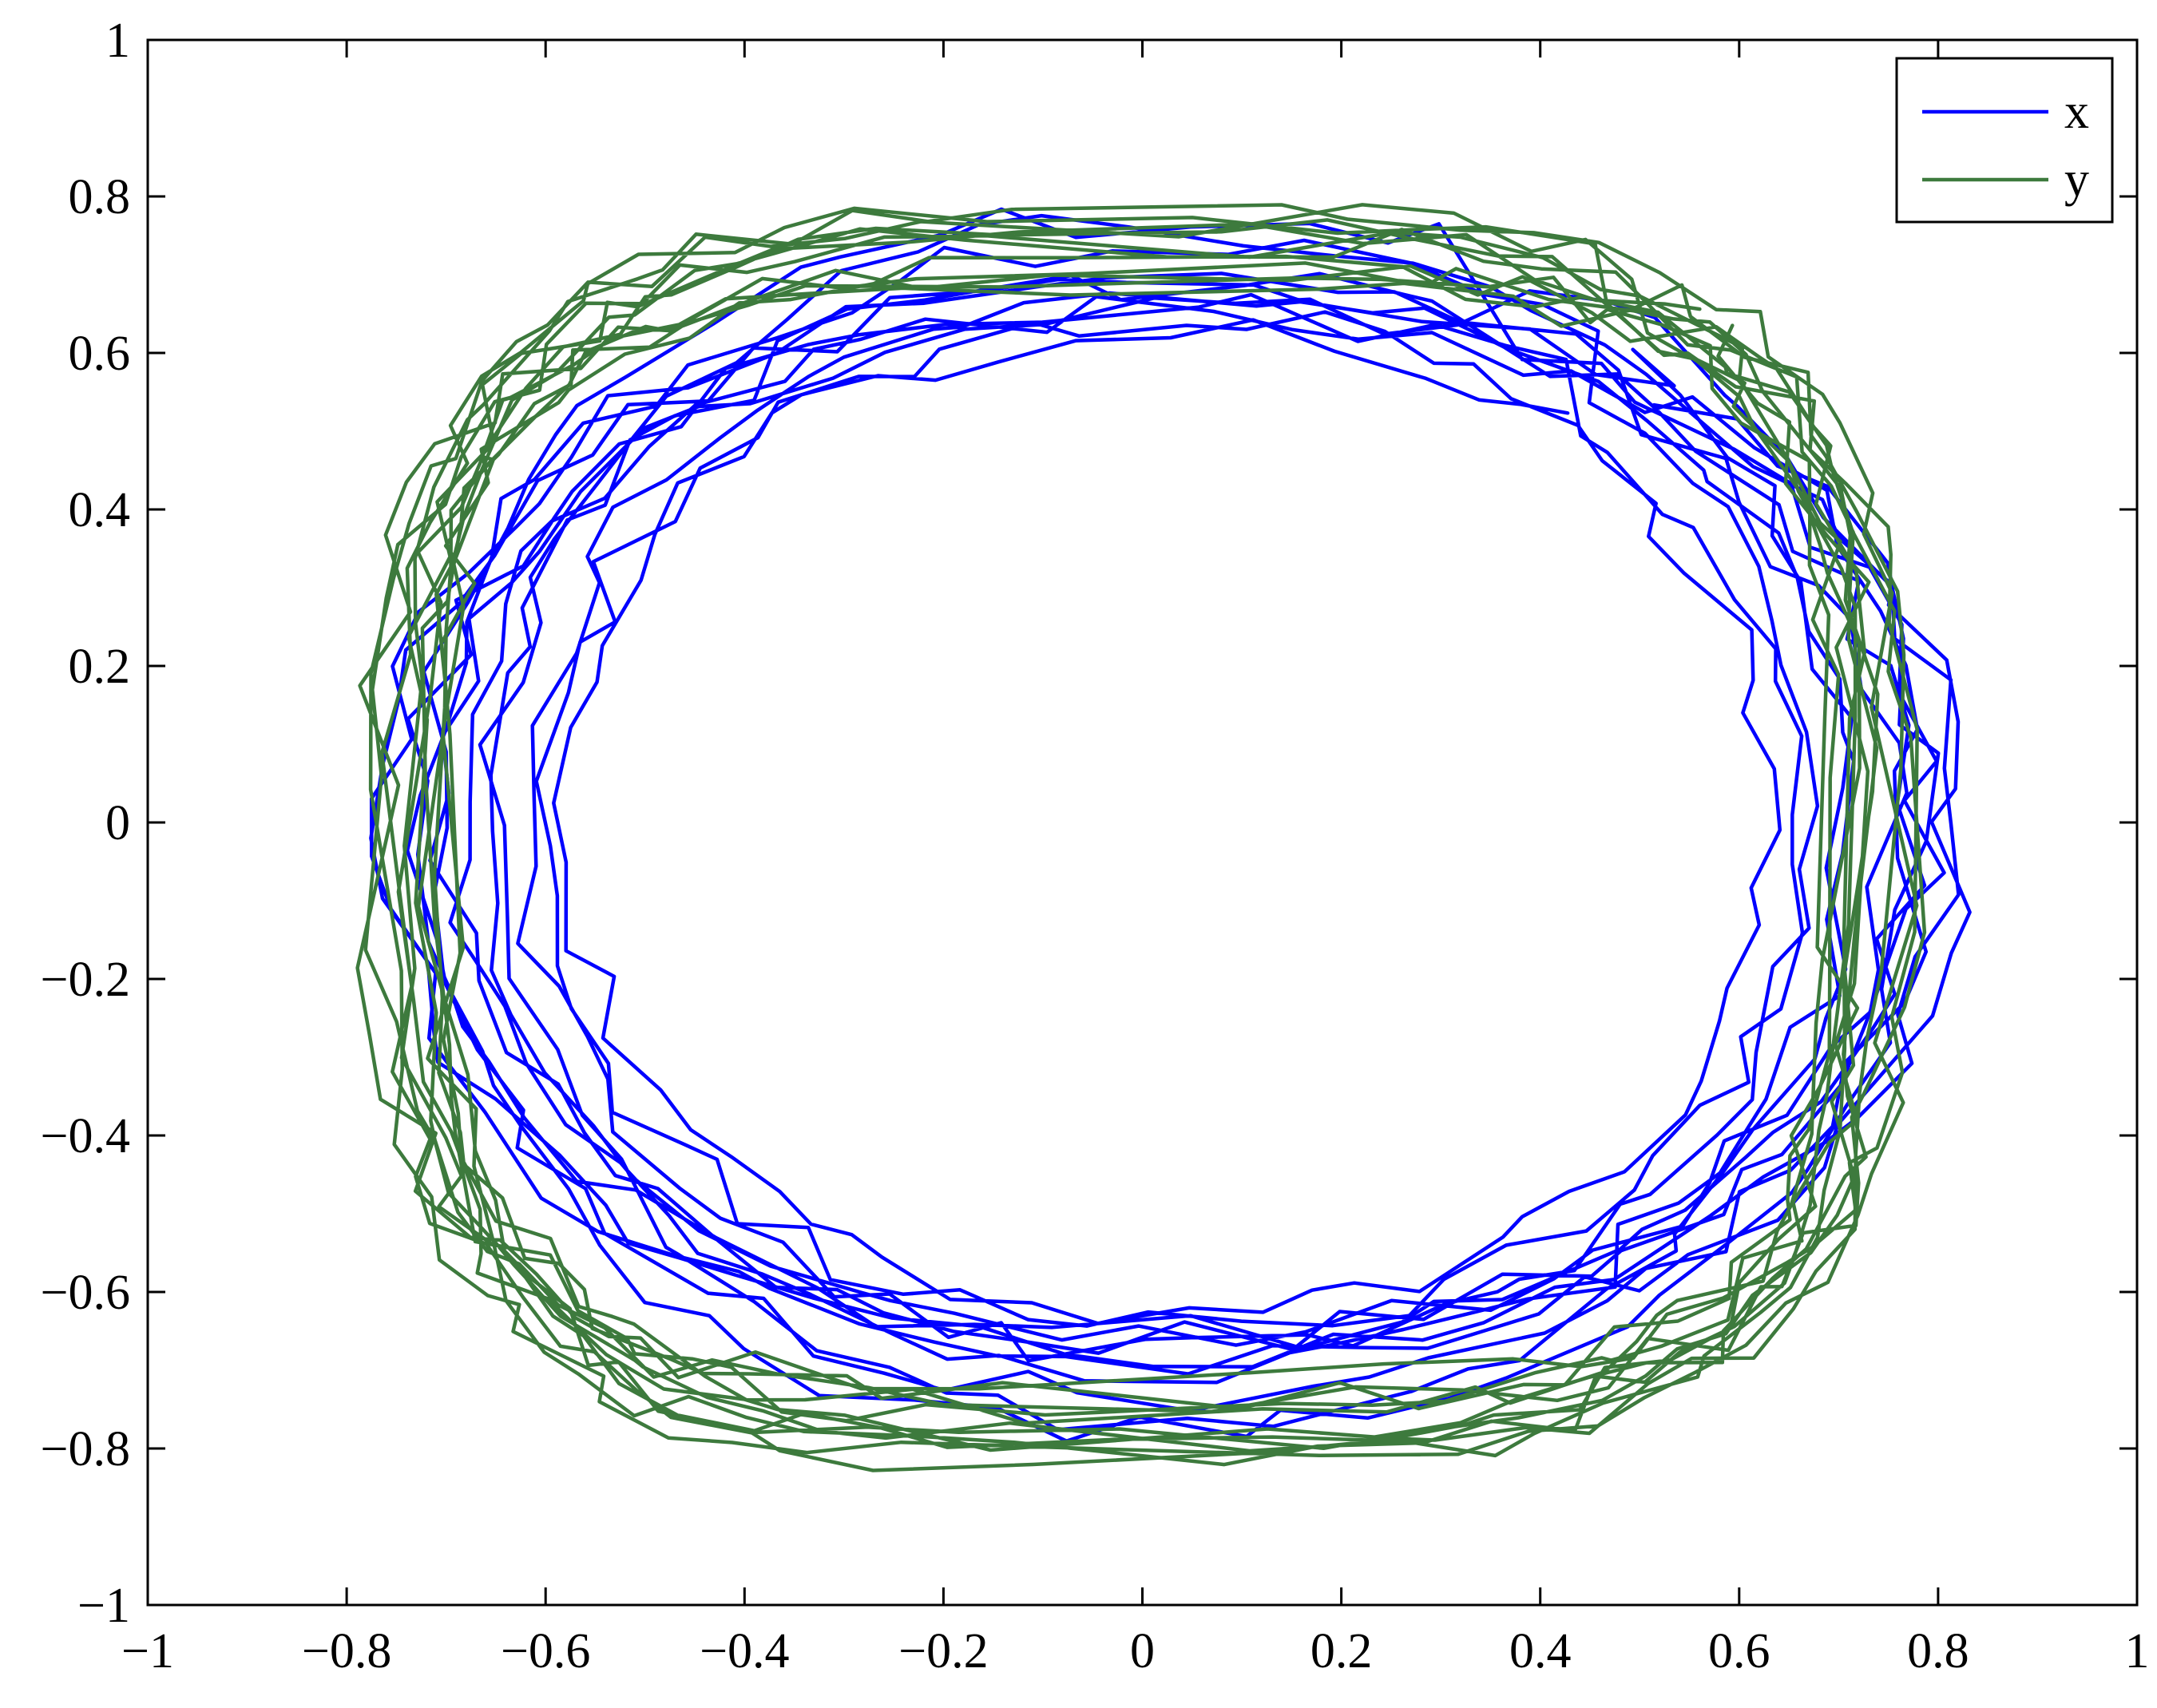 This screenshot has width=2157, height=1708. Describe the element at coordinates (1938, 1651) in the screenshot. I see `x-tick-label: 0.8` at that location.